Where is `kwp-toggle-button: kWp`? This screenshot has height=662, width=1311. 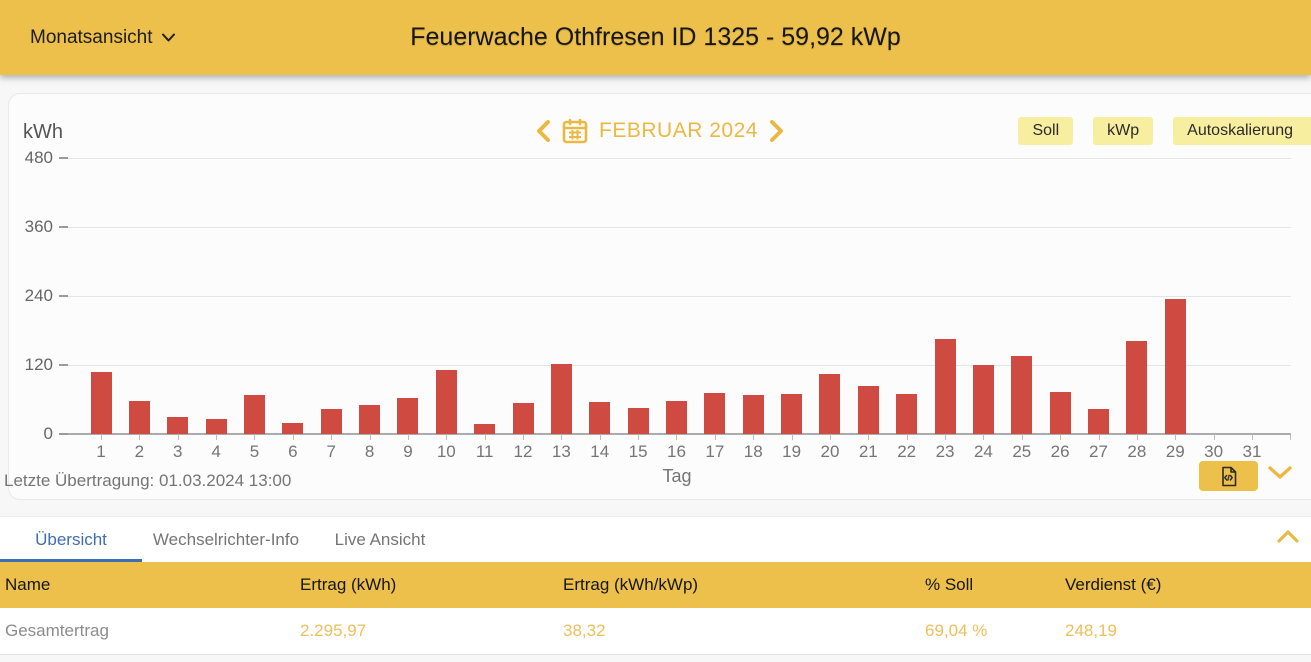
kwp-toggle-button: kWp is located at coordinates (1123, 131).